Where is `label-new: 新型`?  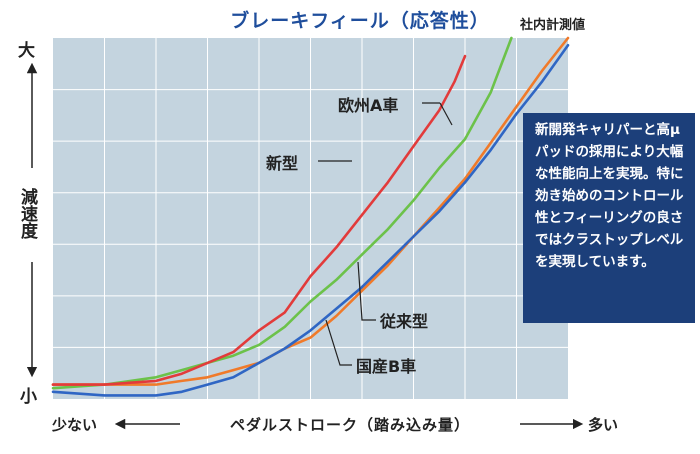 label-new: 新型 is located at coordinates (282, 163).